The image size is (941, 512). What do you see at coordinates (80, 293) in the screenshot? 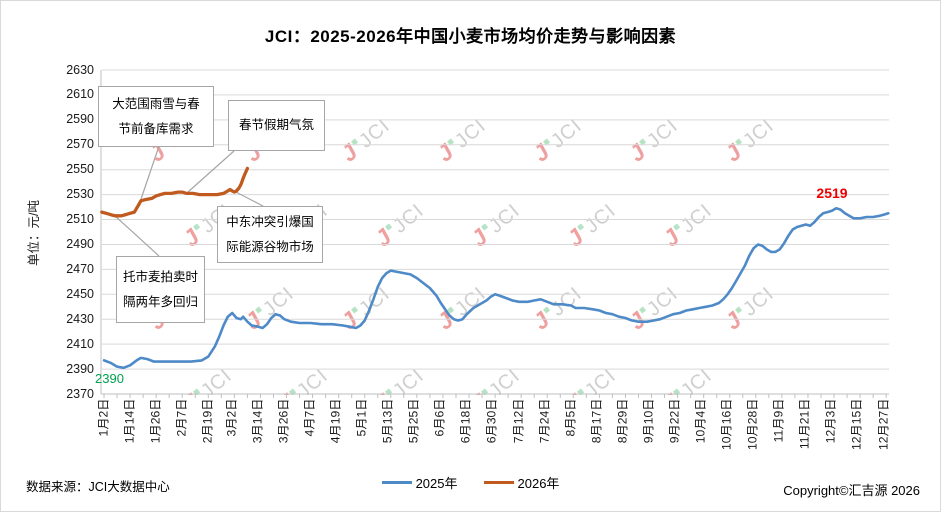
I see `y-axis-label: 2450` at bounding box center [80, 293].